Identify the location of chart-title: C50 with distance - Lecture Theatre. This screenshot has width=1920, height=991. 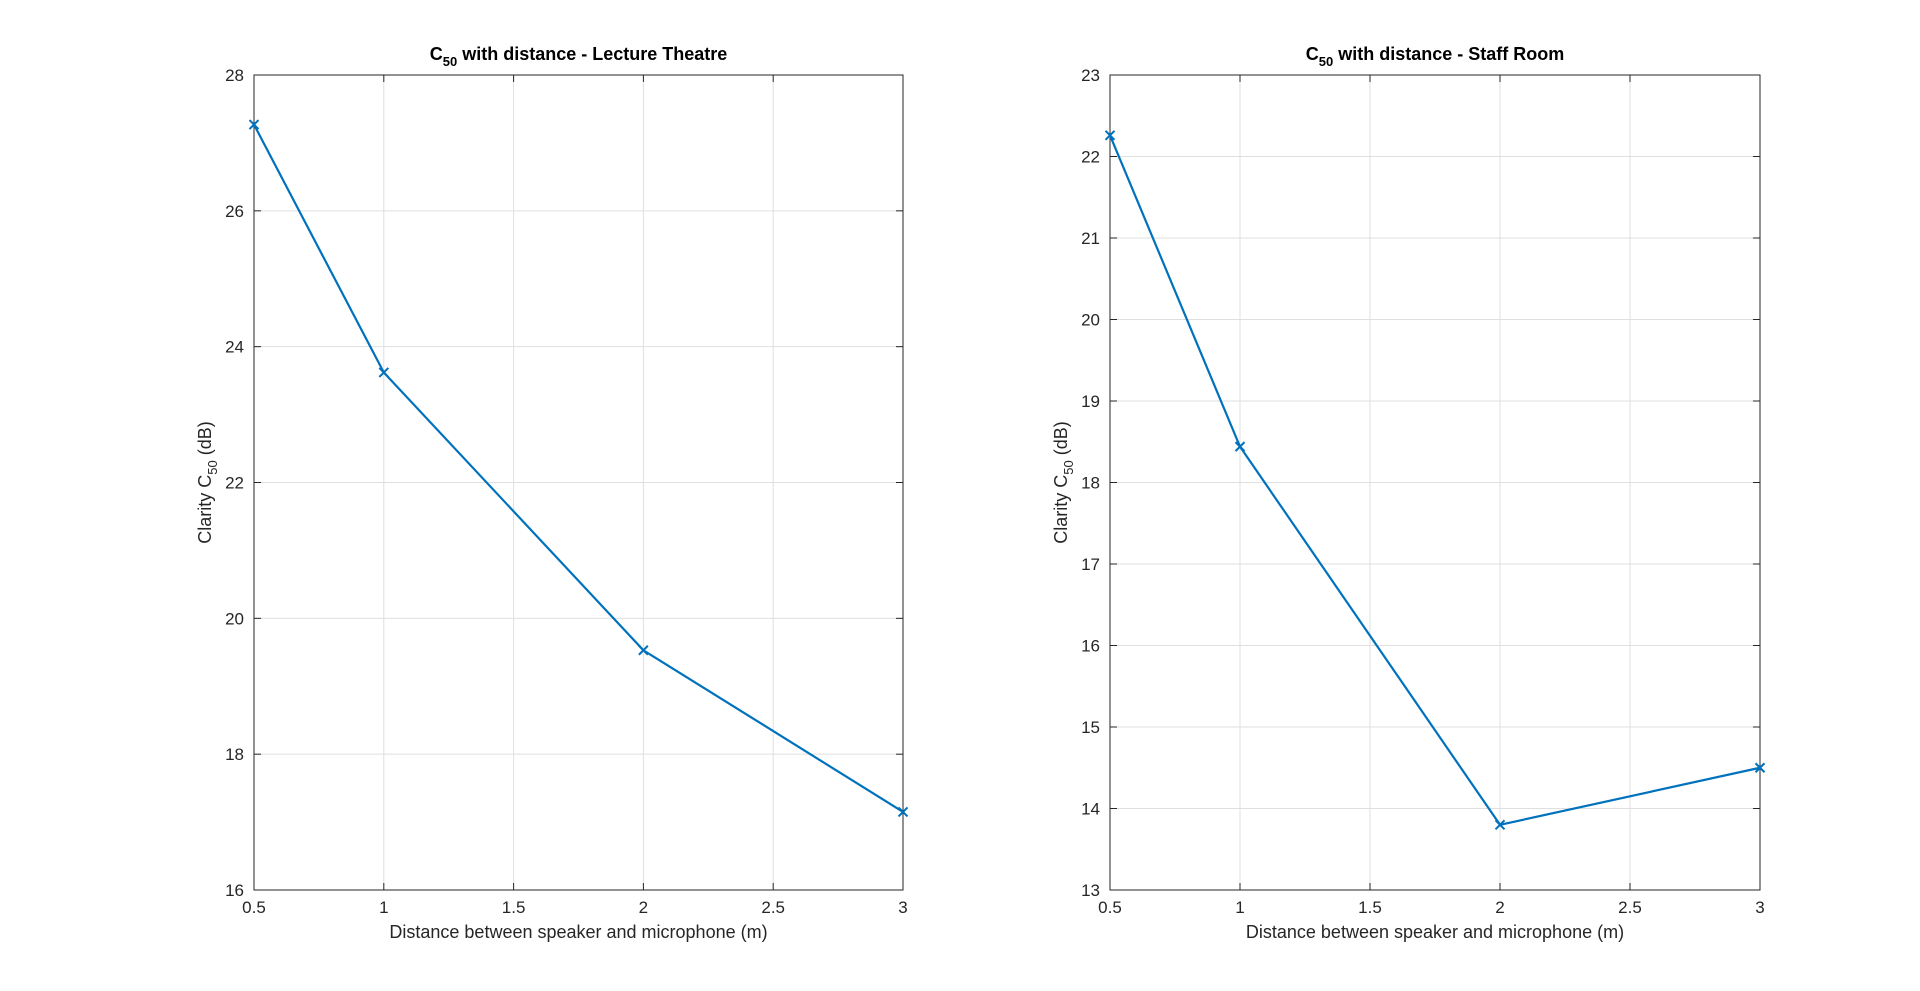
(579, 56).